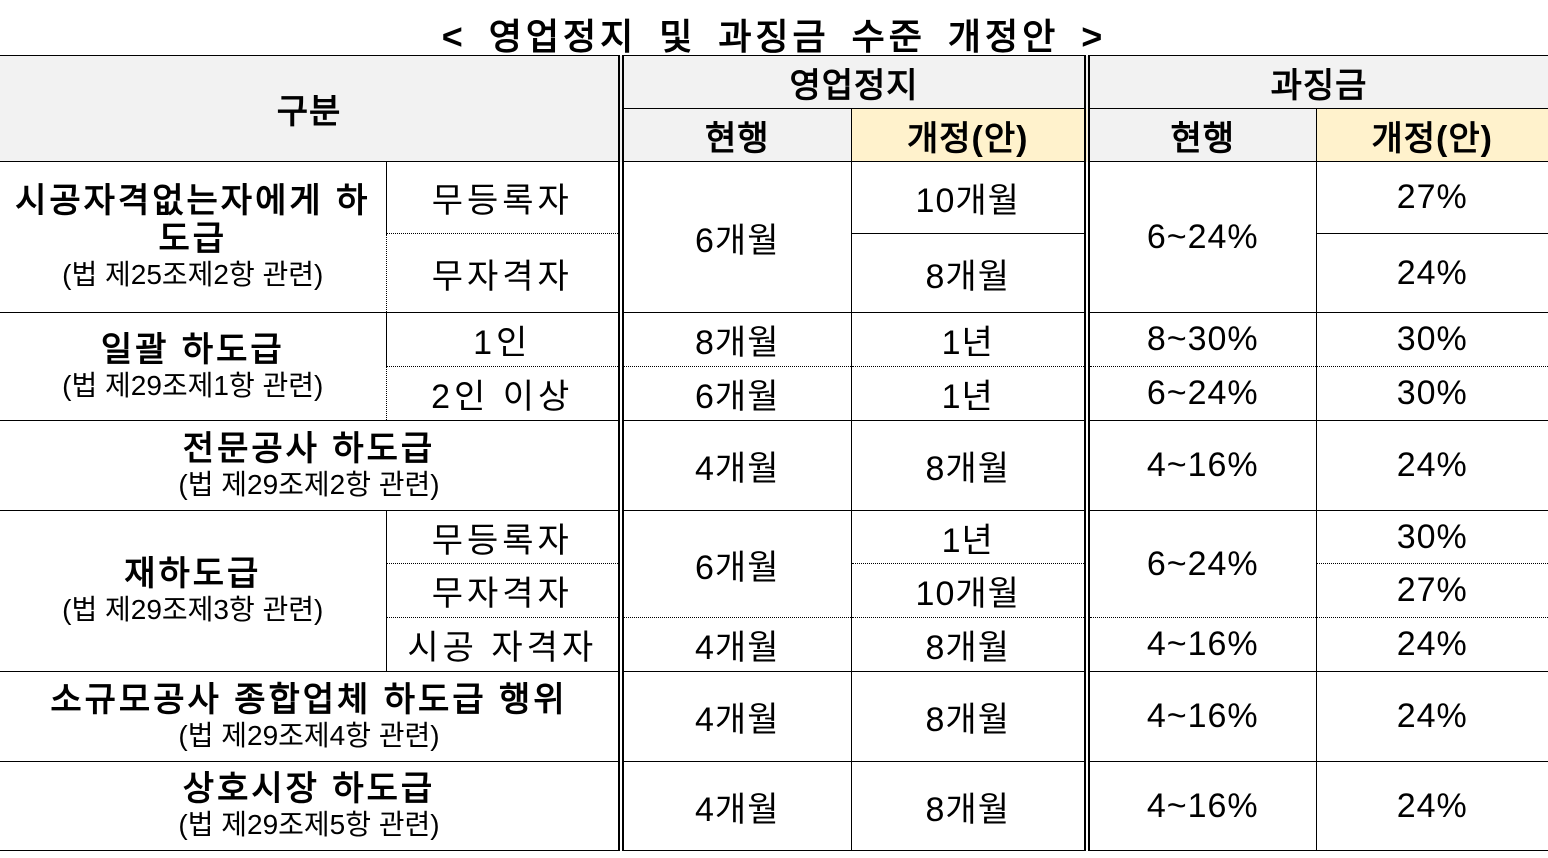 The image size is (1548, 858). I want to click on row-label: 상호시장 하도급 (법 제29조제5항 관련), so click(312, 806).